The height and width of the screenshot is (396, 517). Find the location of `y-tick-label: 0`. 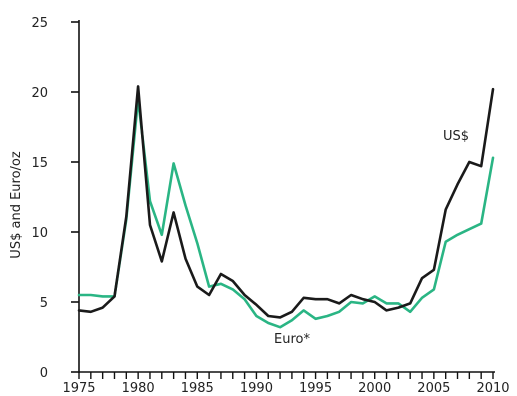

y-tick-label: 0 is located at coordinates (44, 373).